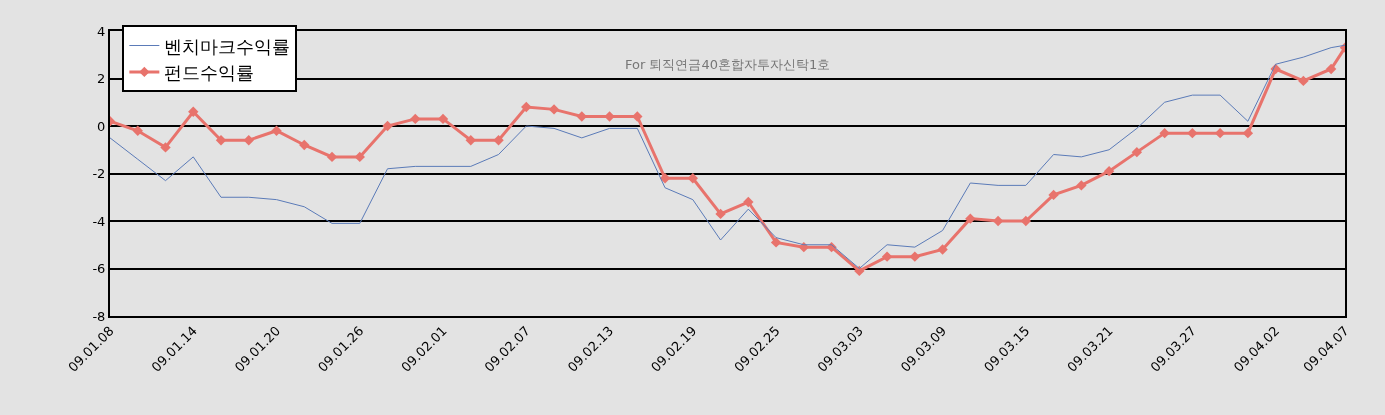 The image size is (1385, 415). Describe the element at coordinates (101, 126) in the screenshot. I see `y-tick-label: 0` at that location.